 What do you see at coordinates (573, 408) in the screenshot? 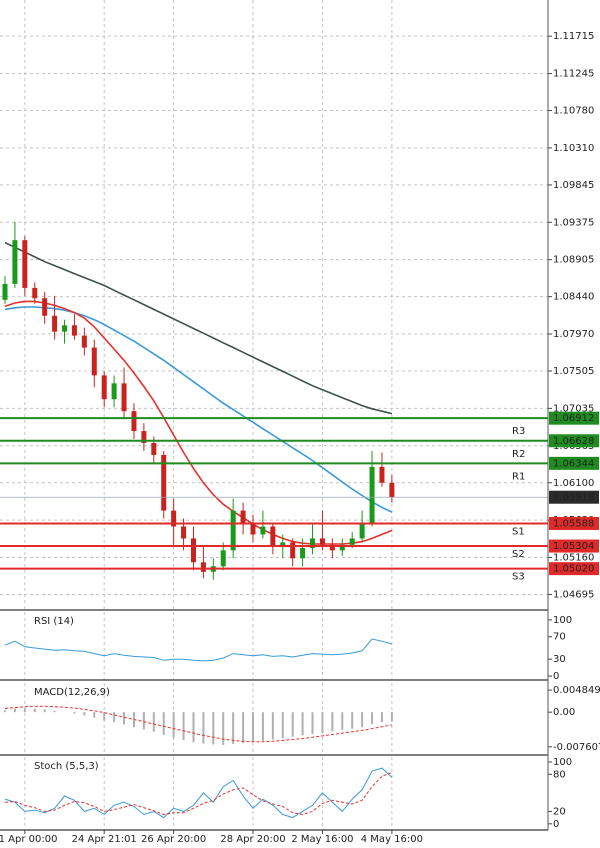
I see `y-tick-label: 1.07035` at bounding box center [573, 408].